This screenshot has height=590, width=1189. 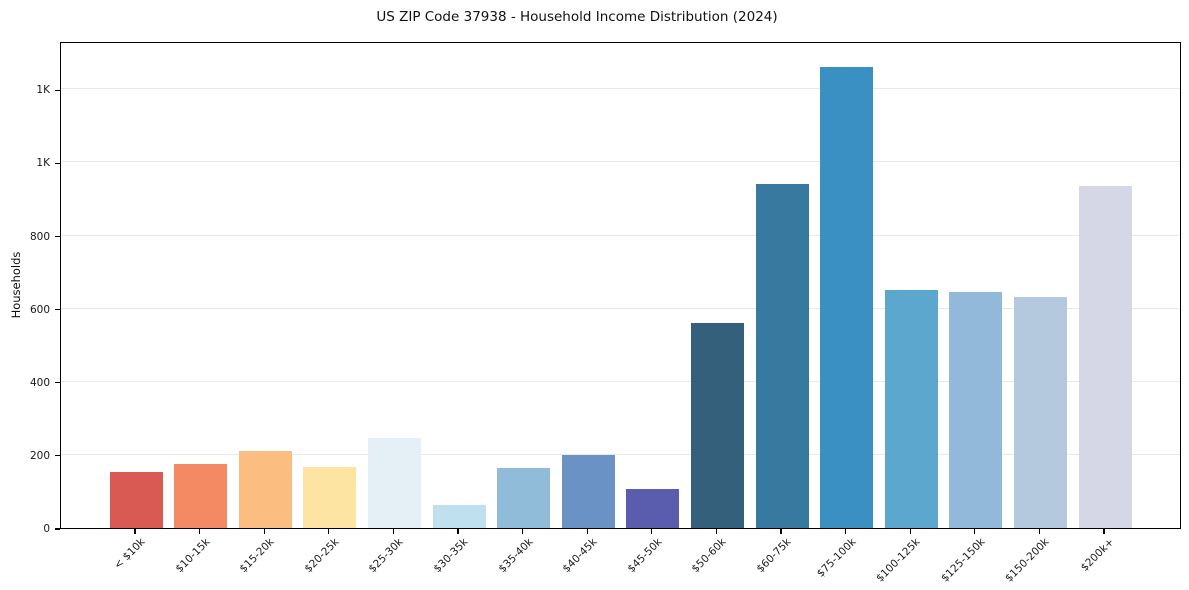 What do you see at coordinates (836, 558) in the screenshot?
I see `x-tick-label: $75-100k` at bounding box center [836, 558].